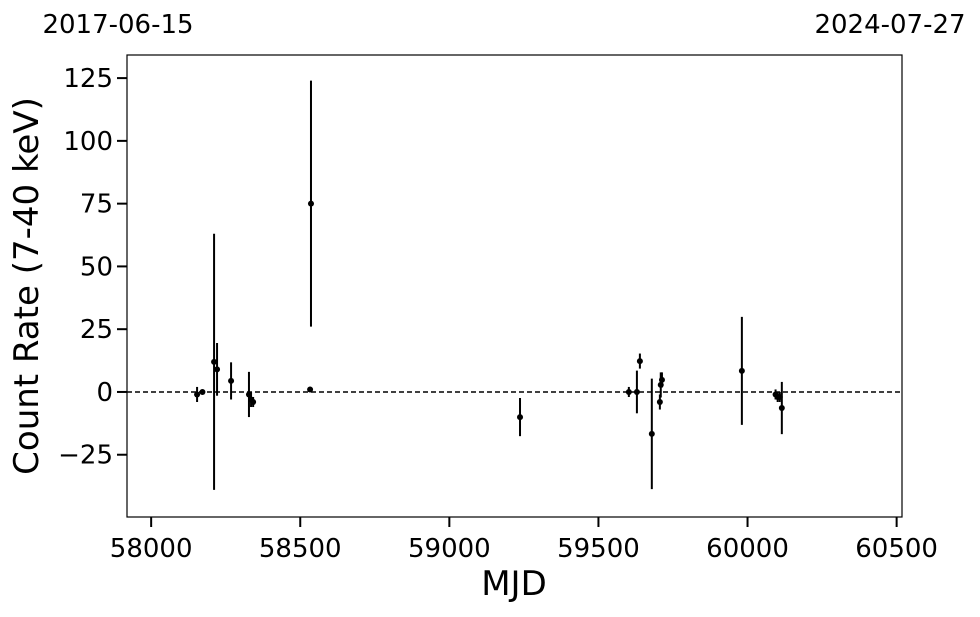 This screenshot has width=980, height=617. I want to click on y-tick-label: 25, so click(96, 330).